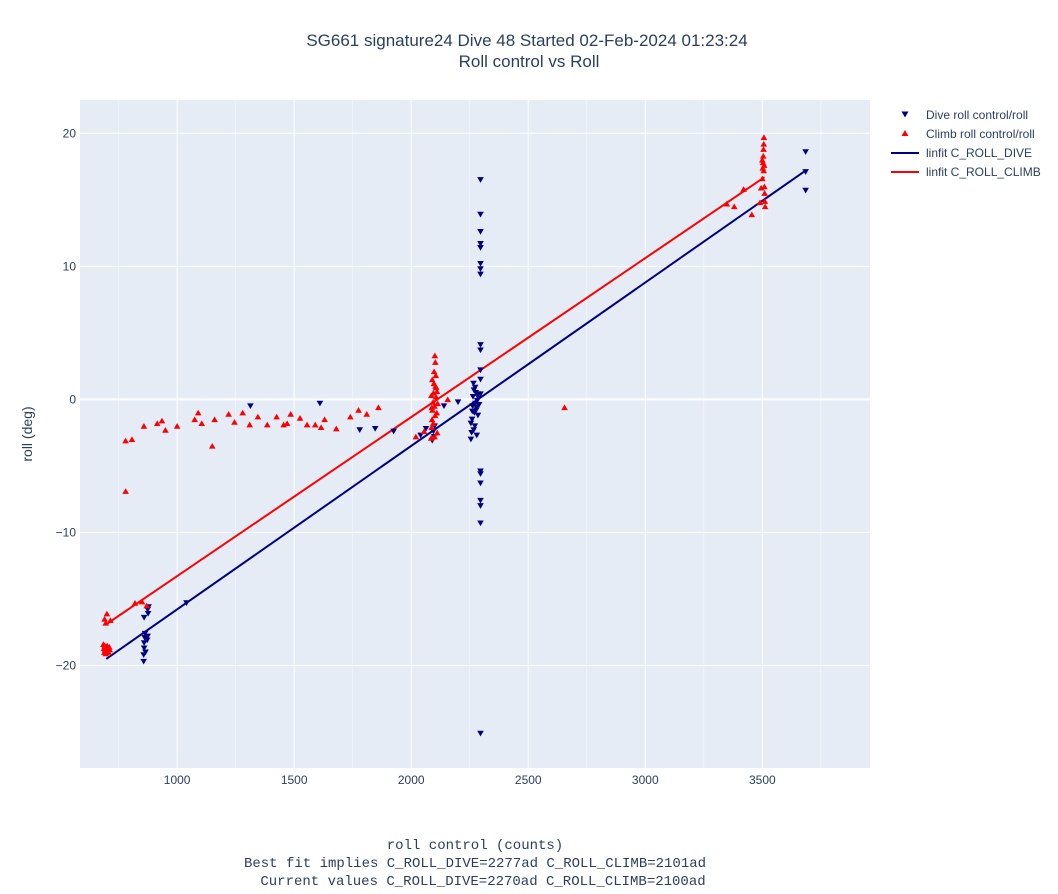 The height and width of the screenshot is (894, 1058). What do you see at coordinates (645, 780) in the screenshot?
I see `x-tick-label: 3000` at bounding box center [645, 780].